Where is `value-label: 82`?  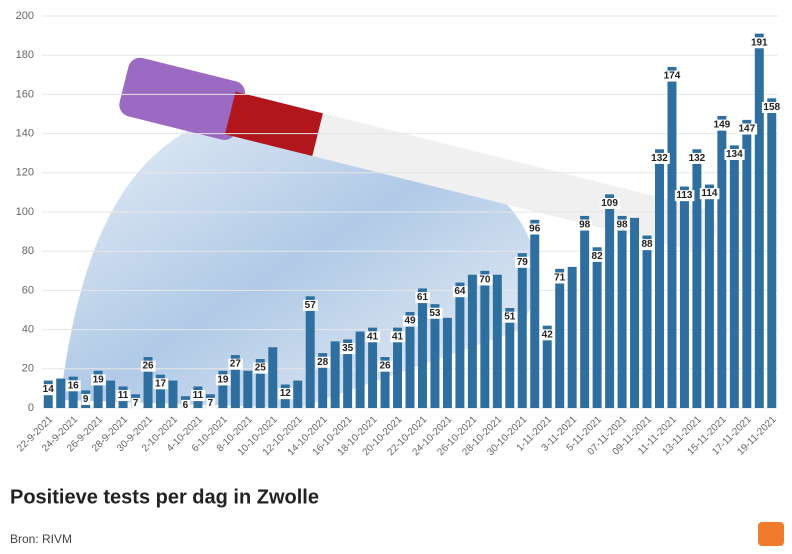
value-label: 82 is located at coordinates (598, 256).